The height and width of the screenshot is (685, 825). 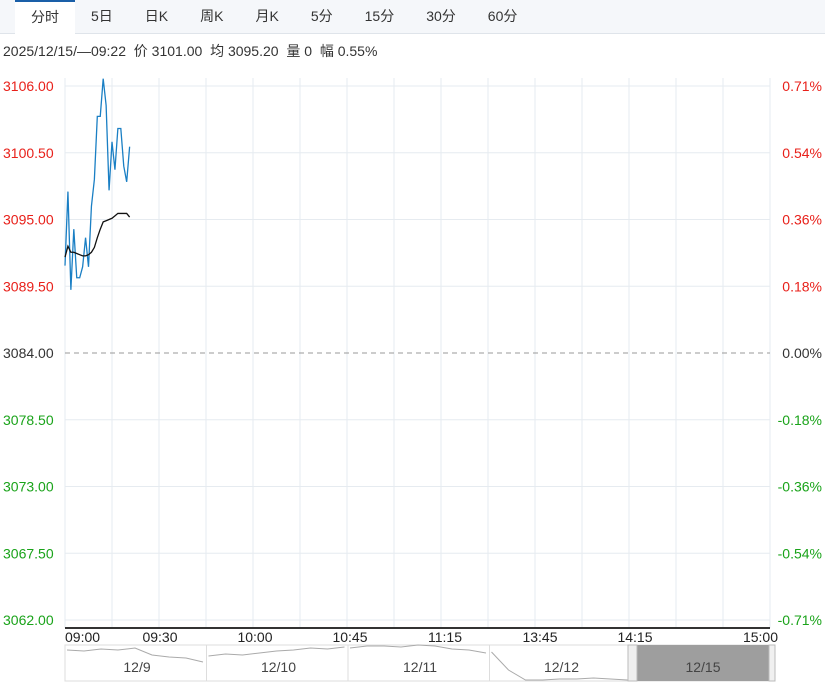 What do you see at coordinates (45, 17) in the screenshot?
I see `tab-0: 分时` at bounding box center [45, 17].